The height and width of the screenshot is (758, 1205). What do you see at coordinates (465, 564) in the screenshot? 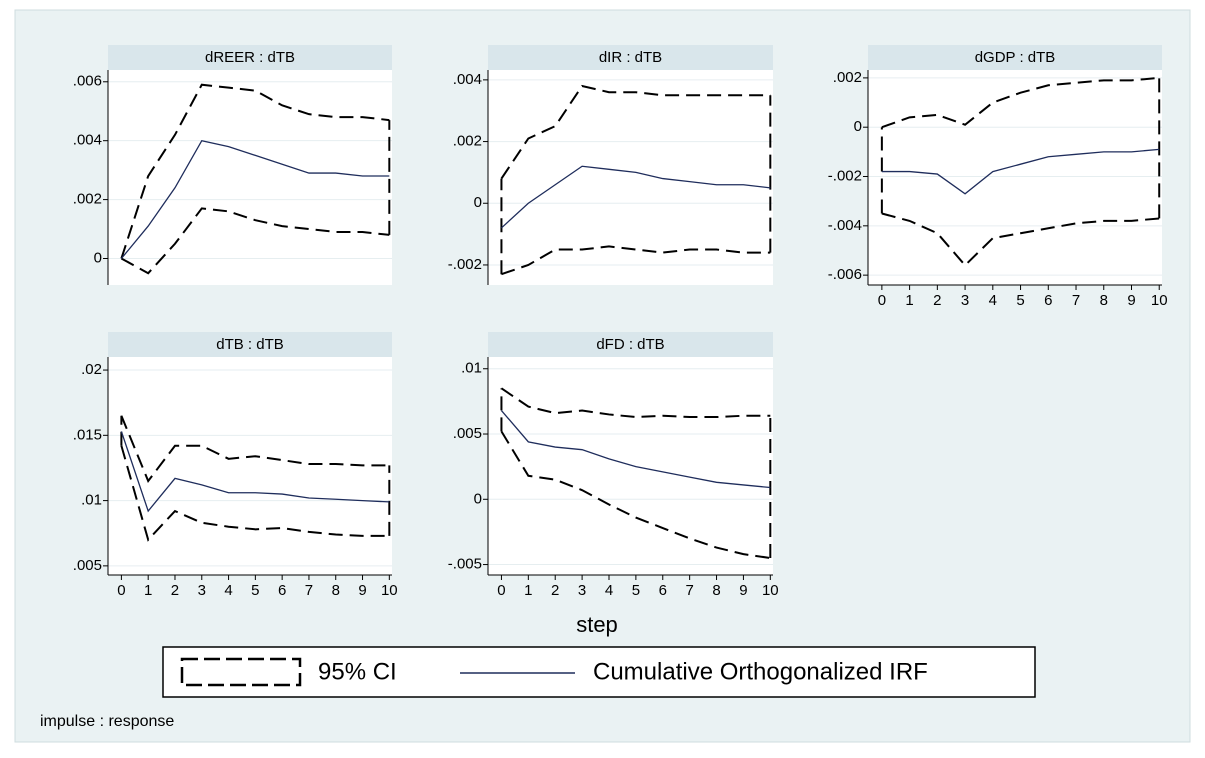
I see `y-tick-label: -.005` at bounding box center [465, 564].